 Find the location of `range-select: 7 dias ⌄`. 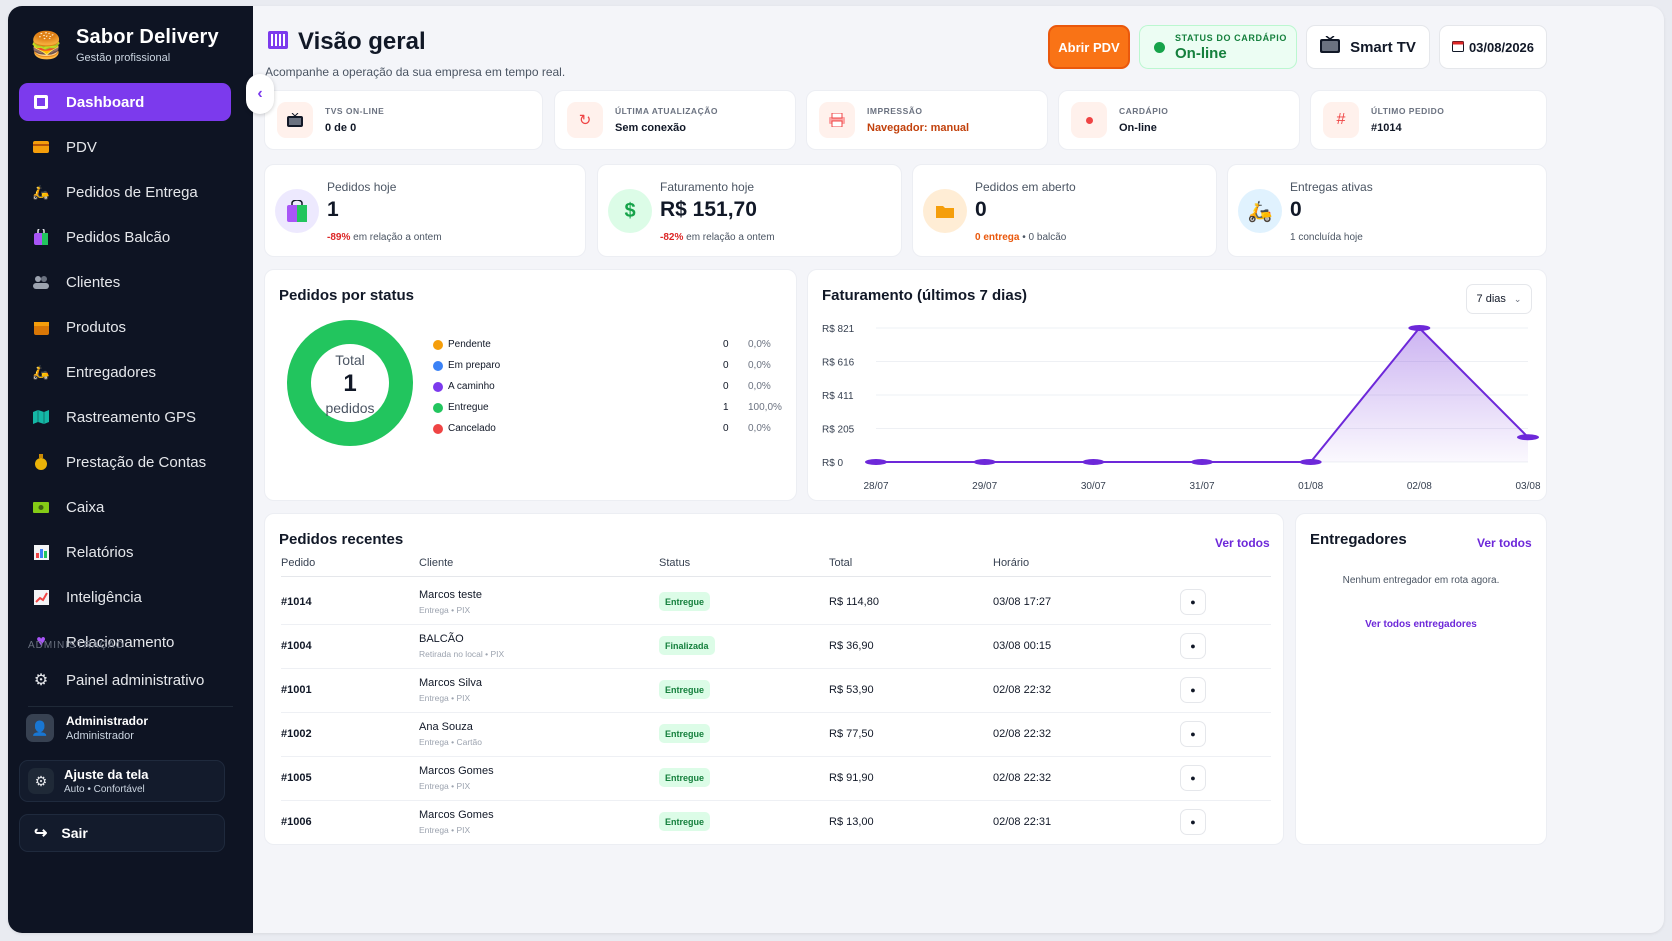

range-select: 7 dias ⌄ is located at coordinates (1499, 299).